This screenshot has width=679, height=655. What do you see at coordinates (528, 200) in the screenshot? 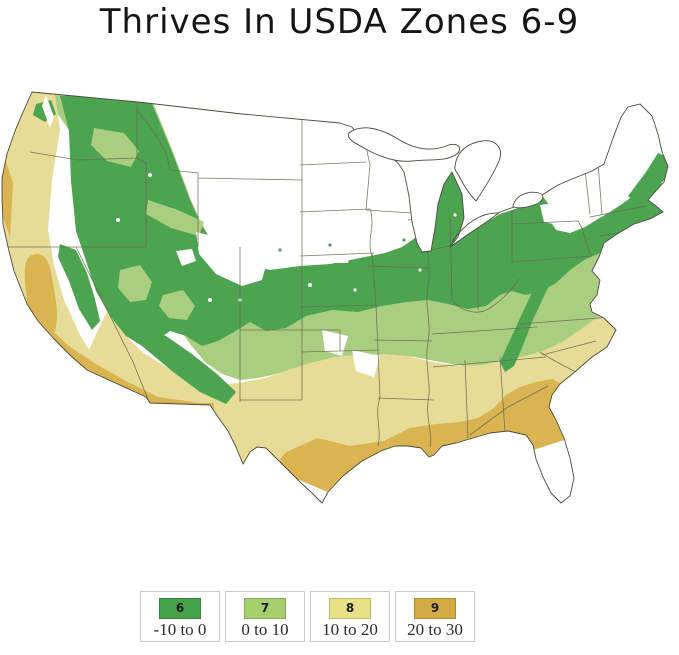
I see `lake-ontario` at bounding box center [528, 200].